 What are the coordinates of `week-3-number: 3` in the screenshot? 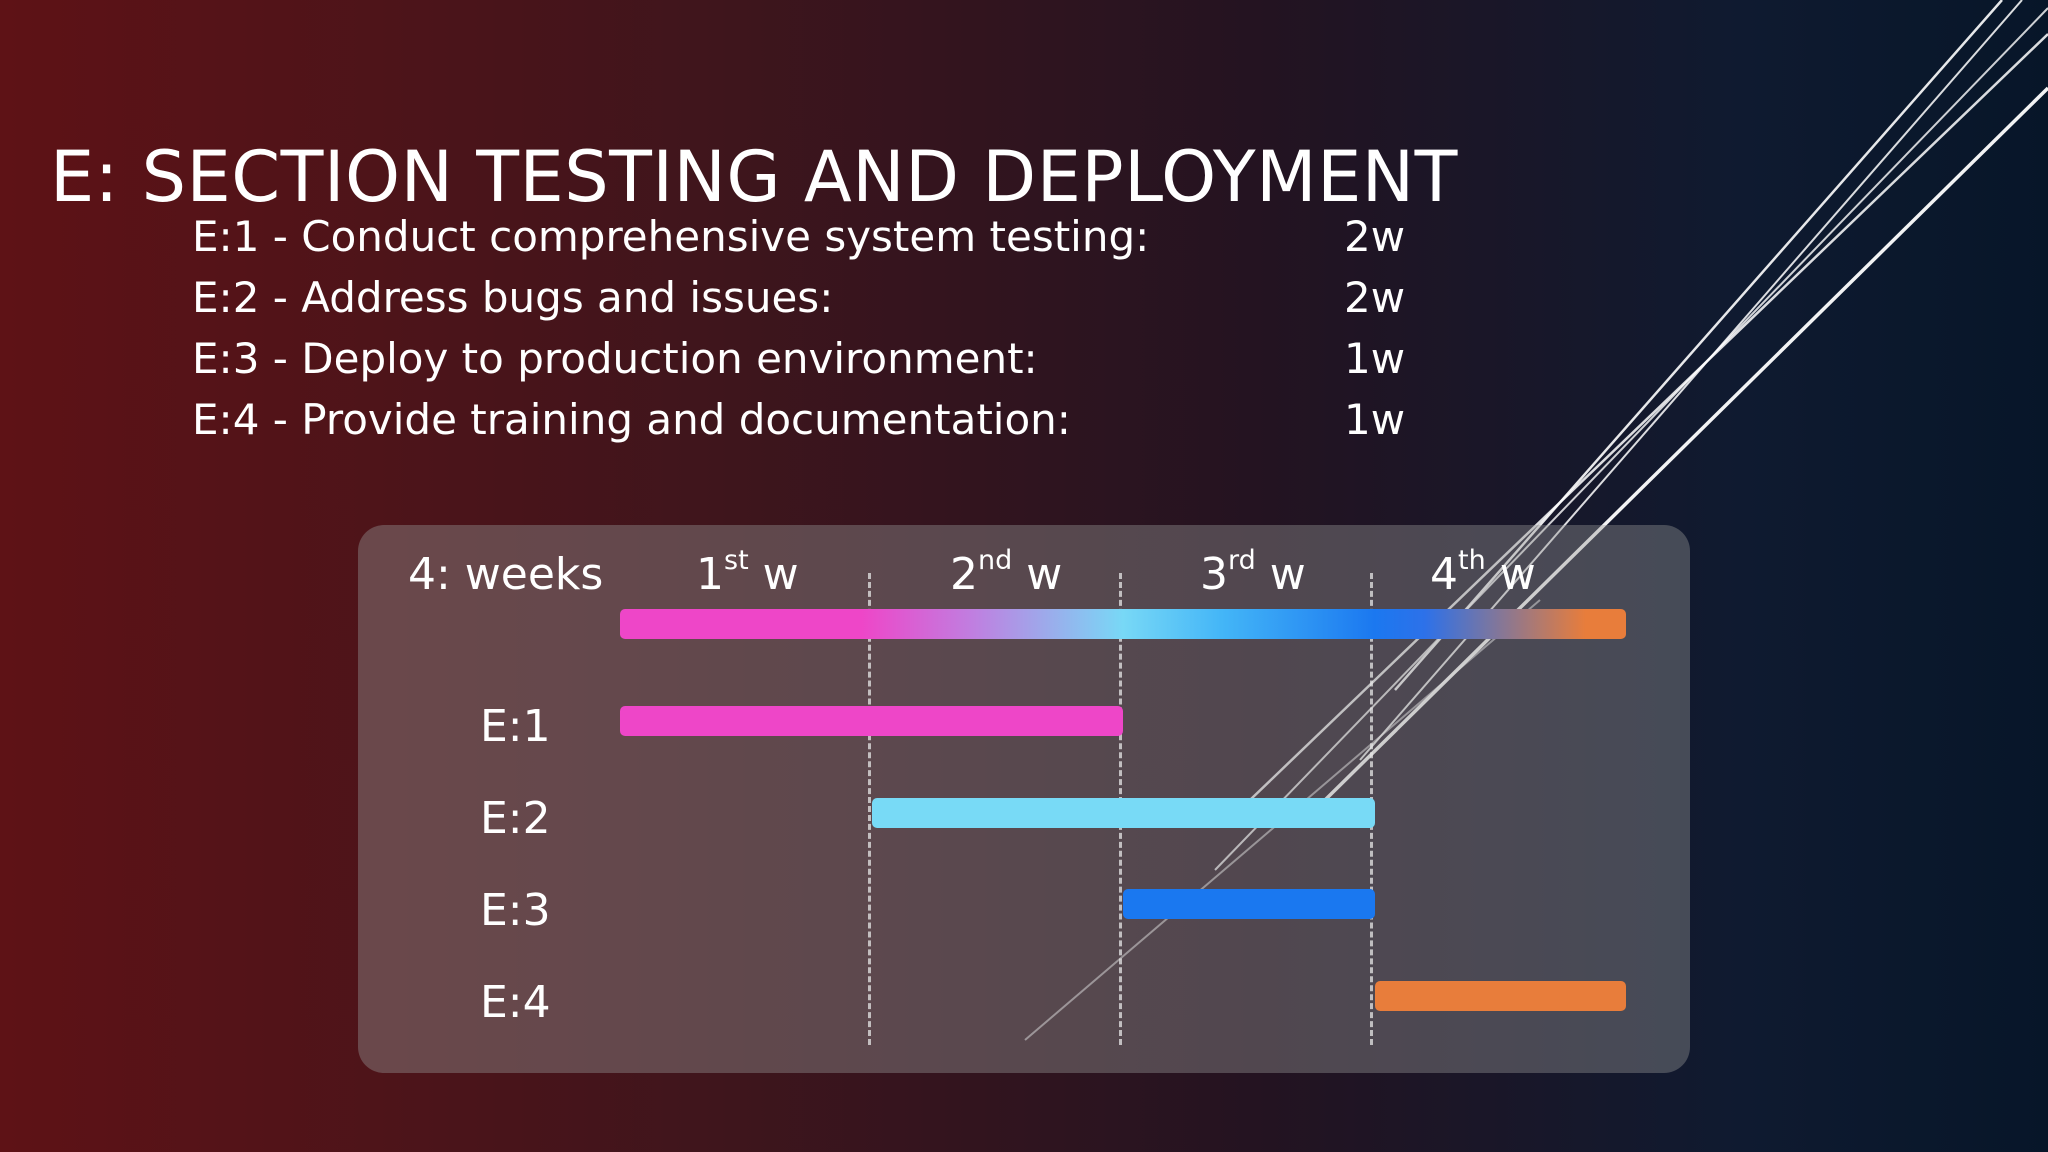 It's located at (1214, 574).